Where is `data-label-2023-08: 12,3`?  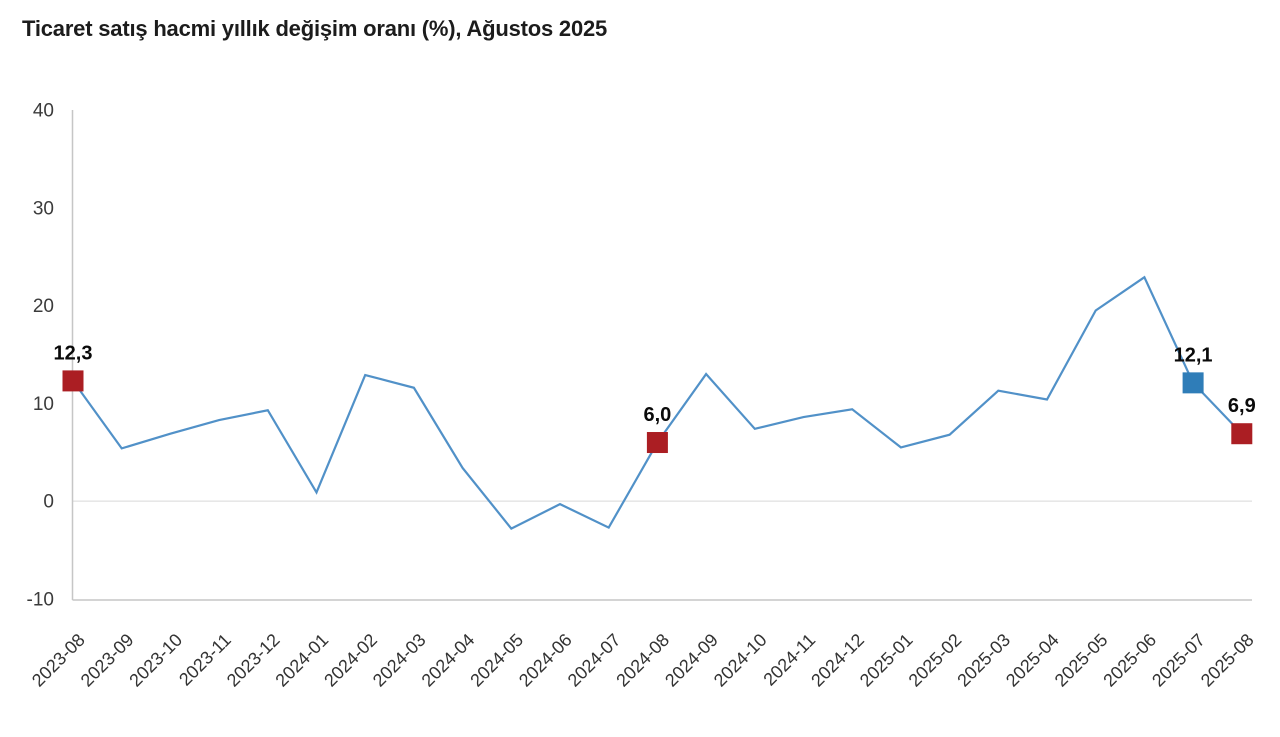
data-label-2023-08: 12,3 is located at coordinates (73, 353).